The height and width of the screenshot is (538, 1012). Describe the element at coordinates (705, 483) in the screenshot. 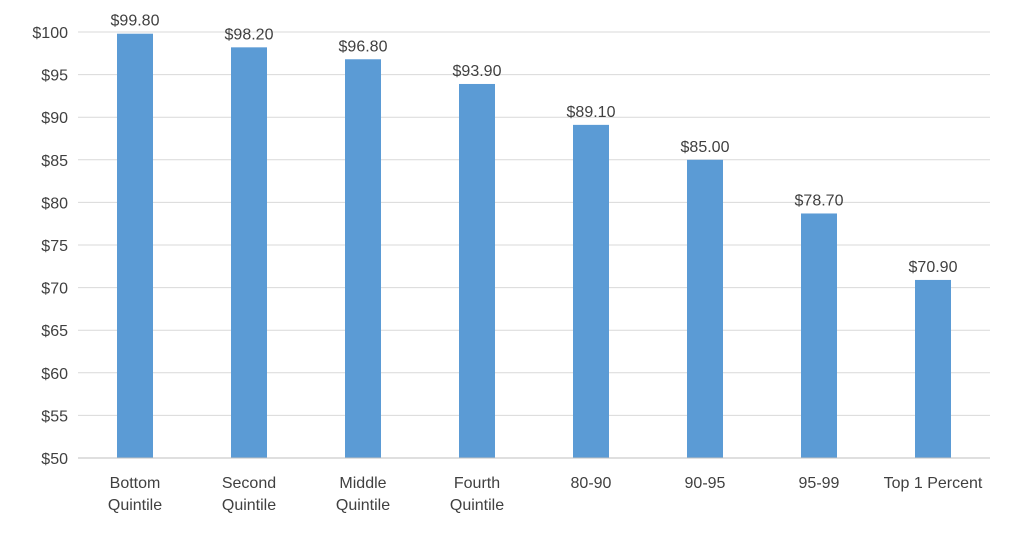

I see `x-category-label: 90-95` at that location.